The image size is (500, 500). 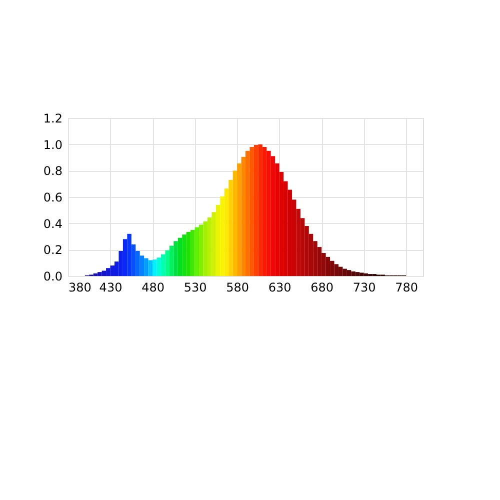 I want to click on x-tick-label: 680, so click(x=322, y=287).